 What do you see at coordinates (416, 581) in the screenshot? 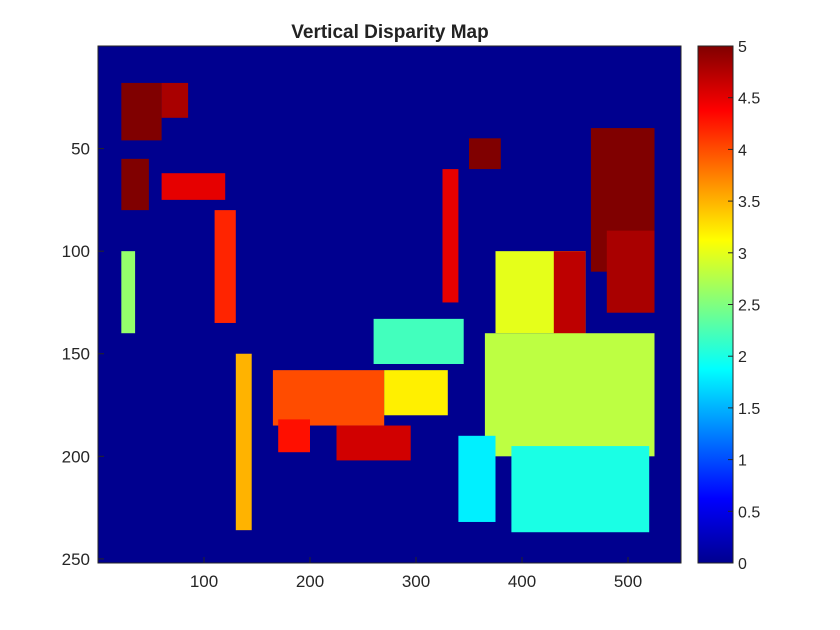
I see `x-tick-label: 300` at bounding box center [416, 581].